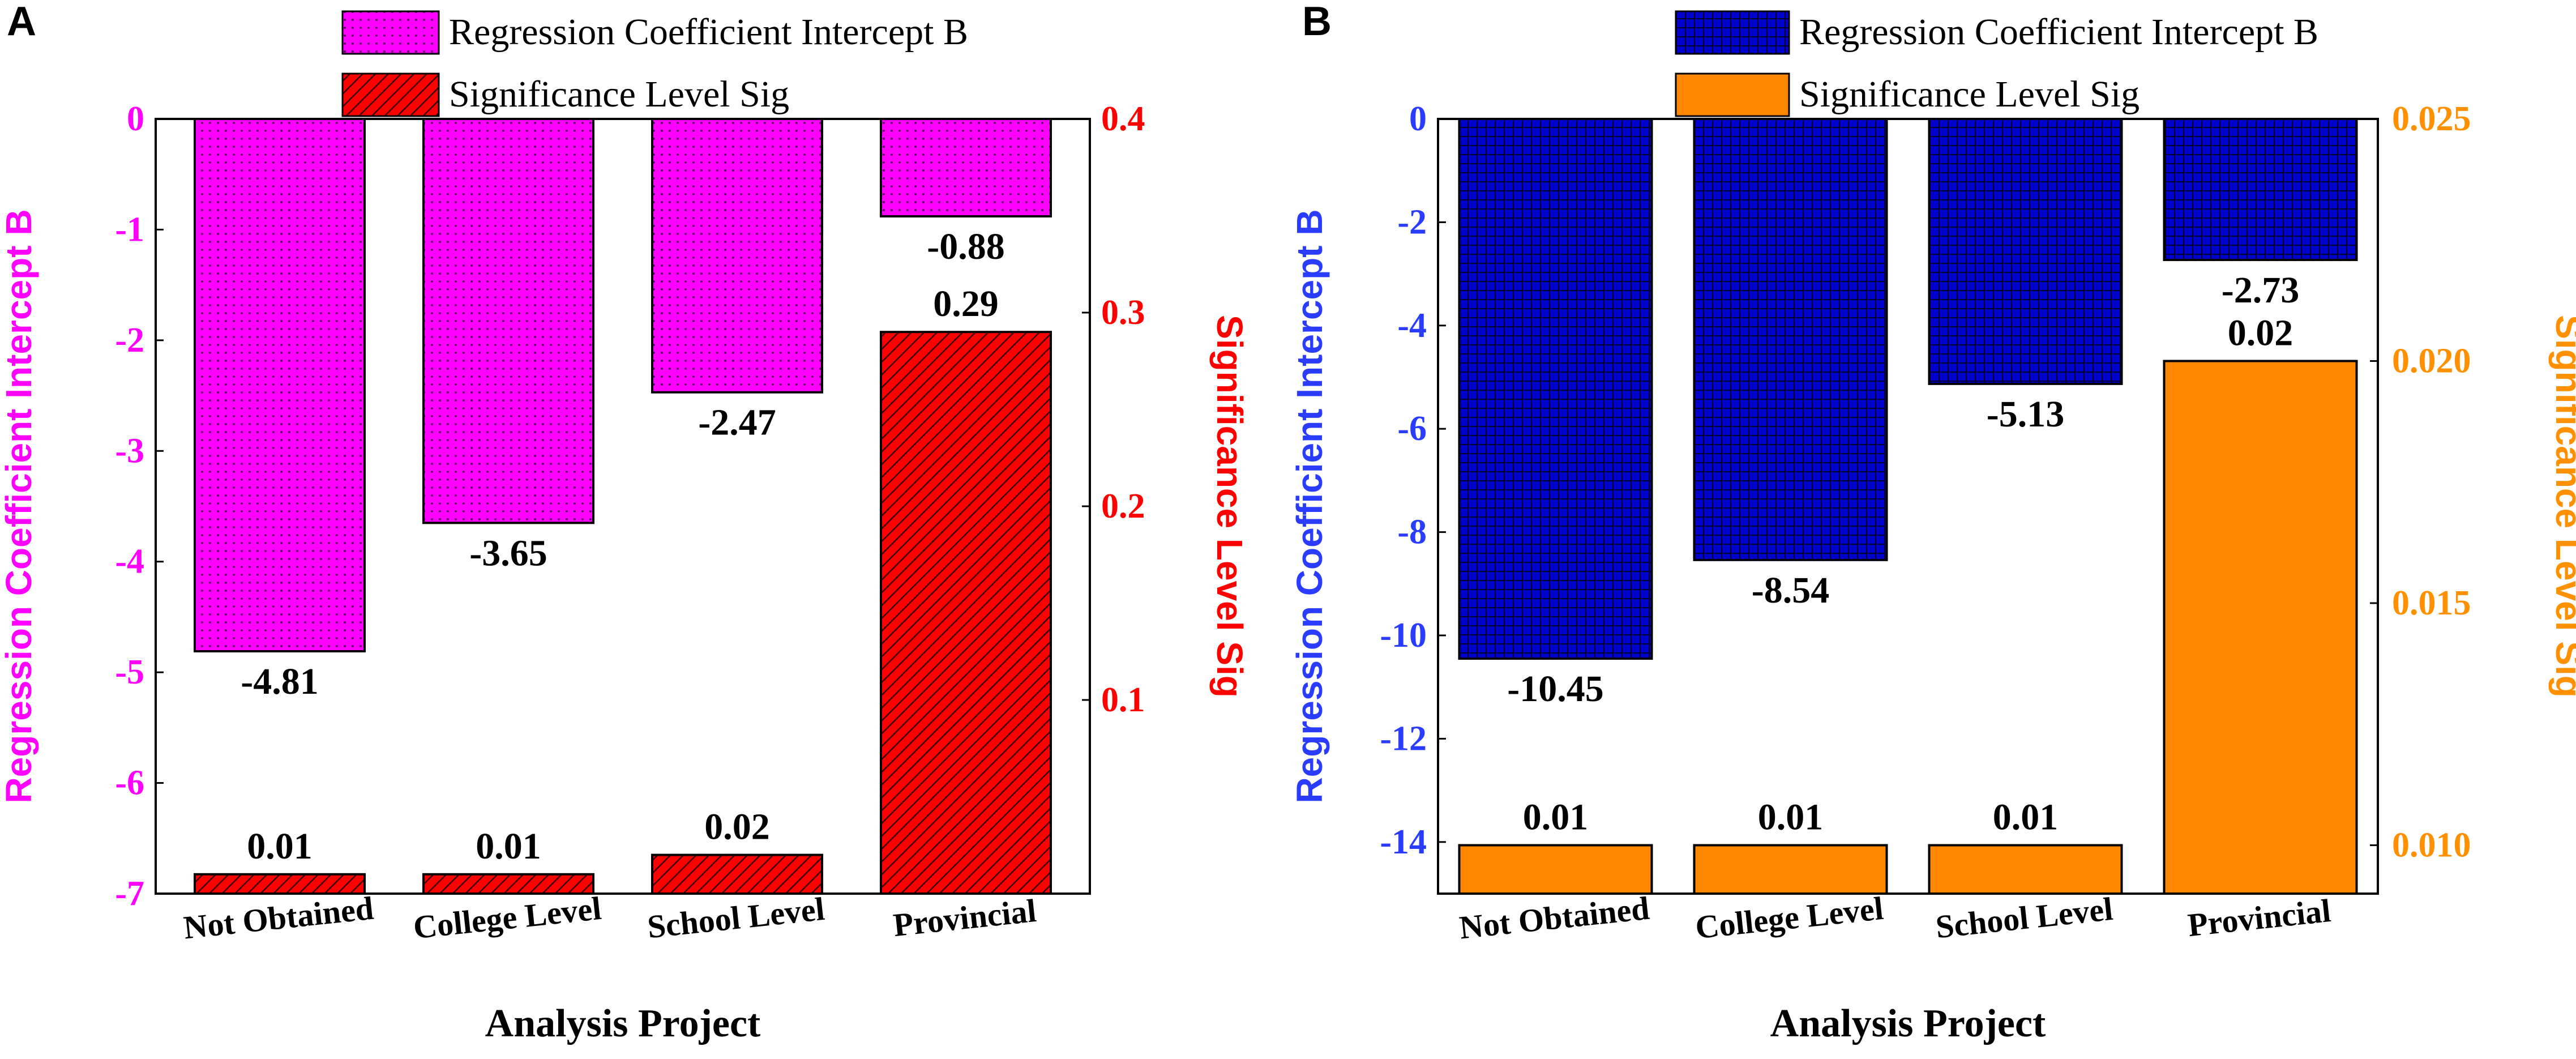 The height and width of the screenshot is (1059, 2576). What do you see at coordinates (129, 451) in the screenshot?
I see `left-tick-label: -3` at bounding box center [129, 451].